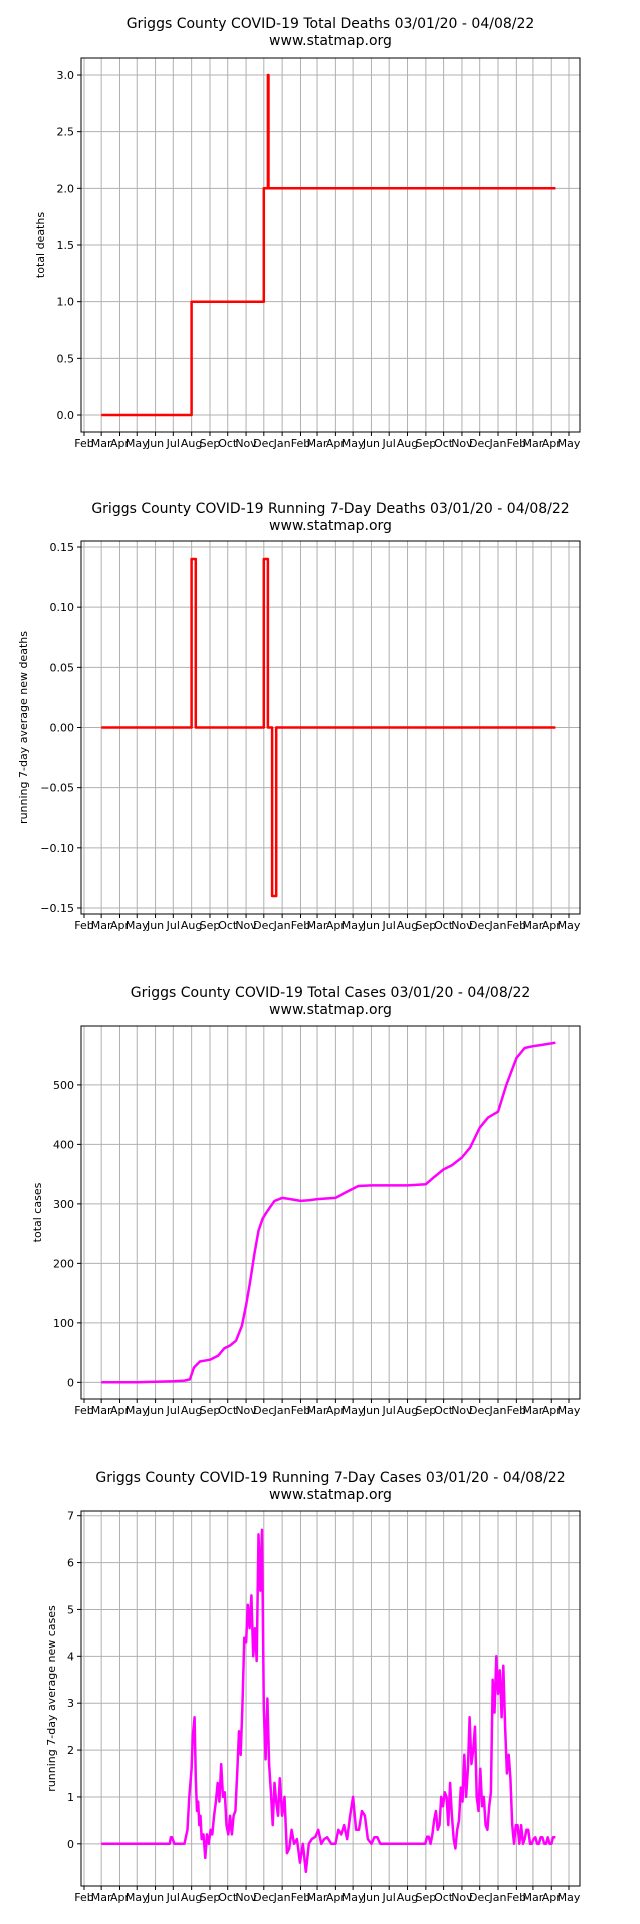 The width and height of the screenshot is (640, 1924). Describe the element at coordinates (62, 607) in the screenshot. I see `y-tick-label: 0.10` at that location.